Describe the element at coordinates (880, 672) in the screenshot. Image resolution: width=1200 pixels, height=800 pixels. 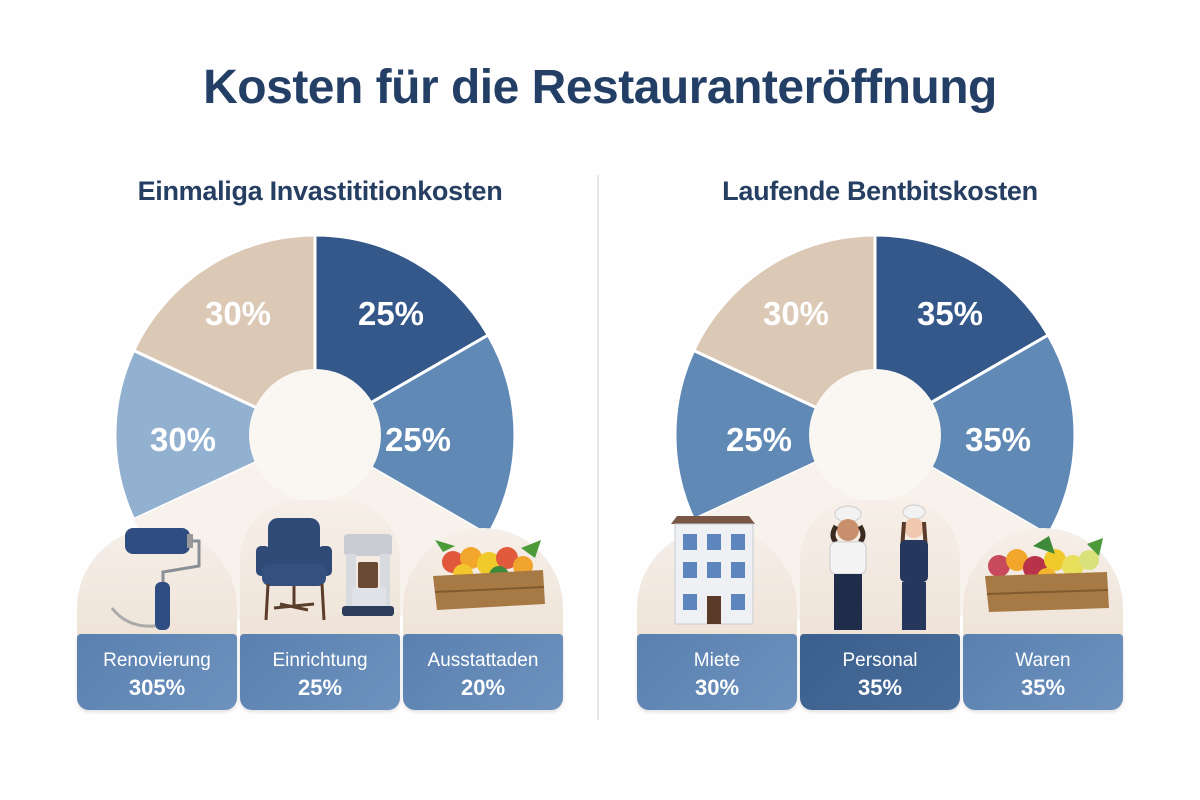
I see `card-label: Personal 35%` at that location.